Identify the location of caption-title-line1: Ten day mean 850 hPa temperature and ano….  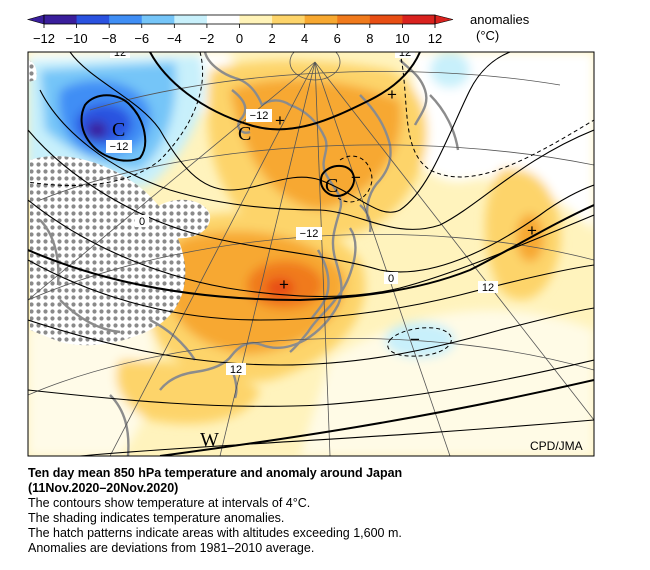
(215, 473).